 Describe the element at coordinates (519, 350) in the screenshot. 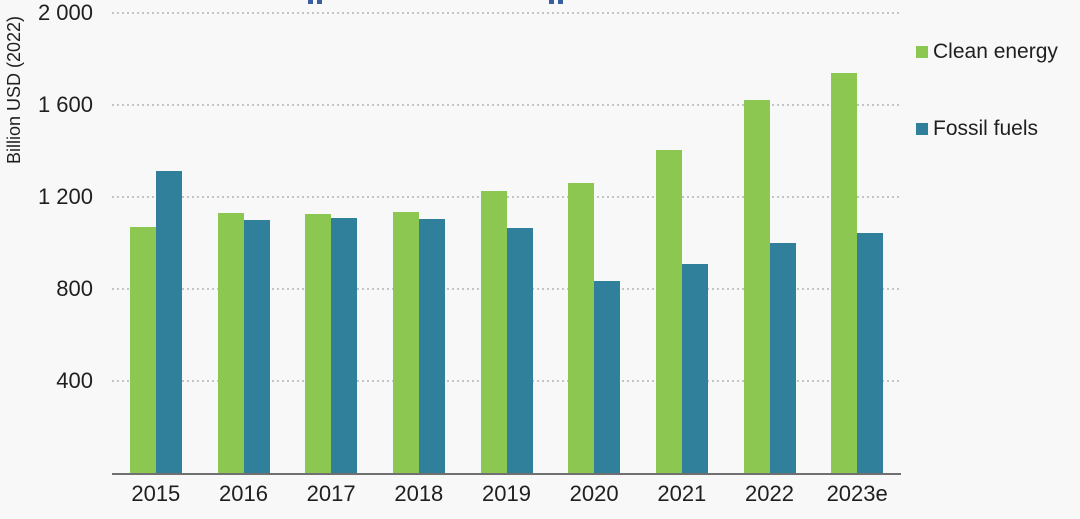

I see `bar-fossil-fuels-2019` at that location.